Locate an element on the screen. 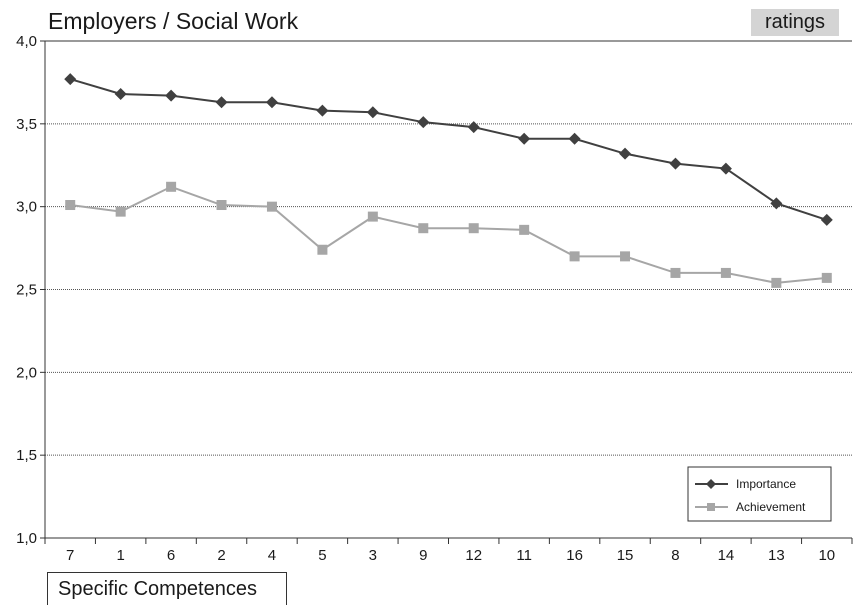 Image resolution: width=853 pixels, height=606 pixels. x-tick-label: 16 is located at coordinates (574, 555).